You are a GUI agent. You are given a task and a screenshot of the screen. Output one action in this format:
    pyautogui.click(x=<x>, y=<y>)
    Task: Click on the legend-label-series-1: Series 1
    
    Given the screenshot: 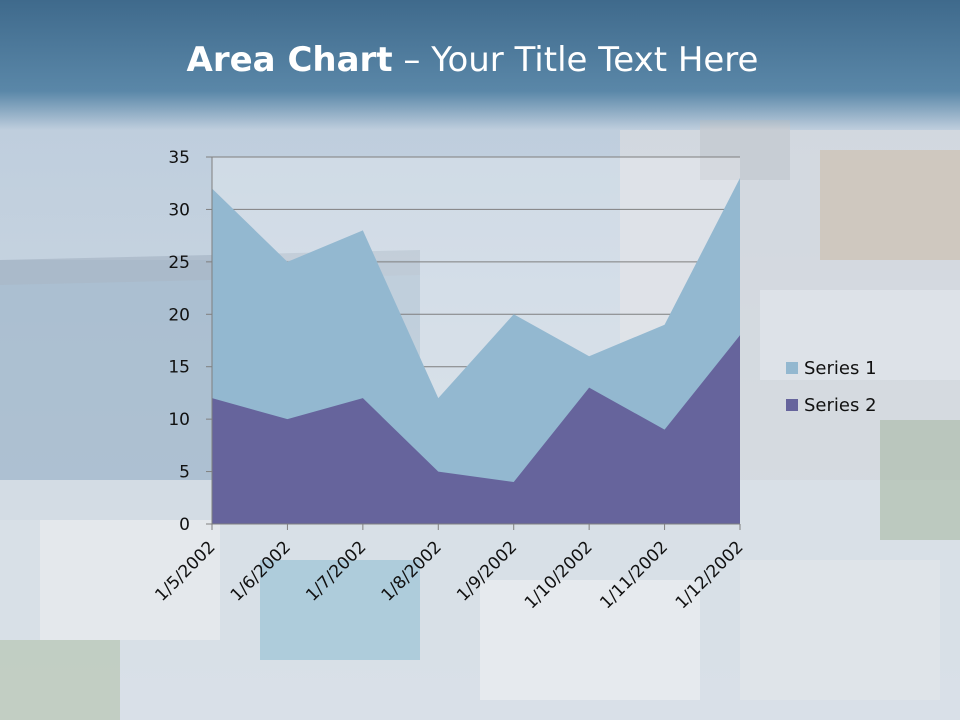 What is the action you would take?
    pyautogui.click(x=840, y=368)
    